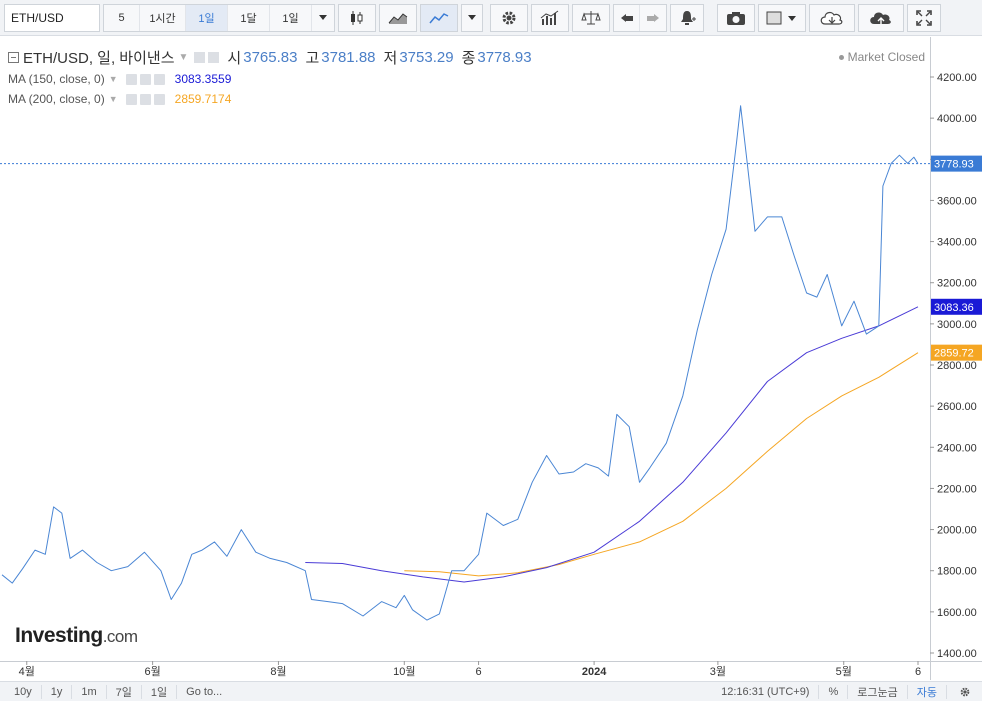 The width and height of the screenshot is (982, 701). I want to click on redo-icon, so click(653, 17).